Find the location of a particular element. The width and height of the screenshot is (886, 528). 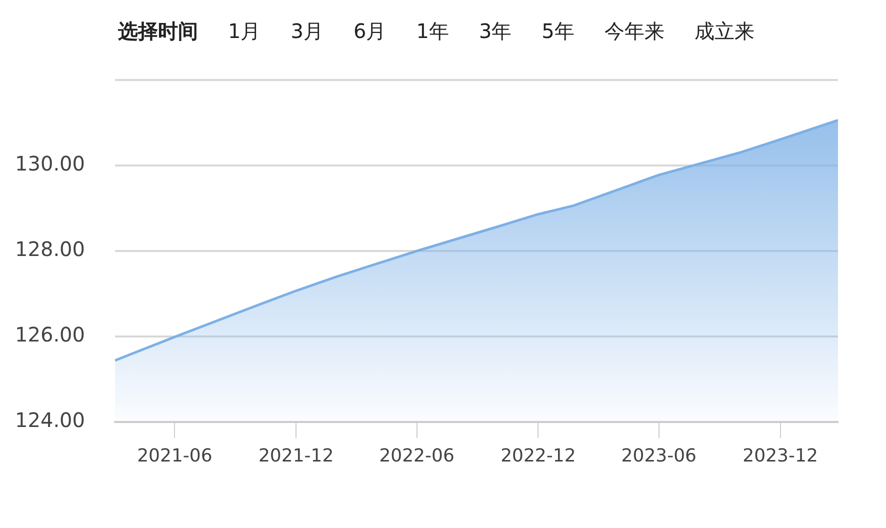

text: 3年 is located at coordinates (495, 31).